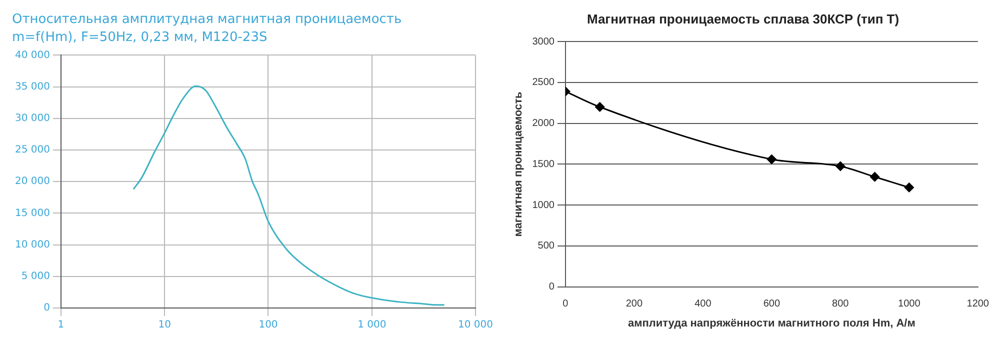 This screenshot has width=1000, height=342. I want to click on x-tick-label: 800, so click(841, 304).